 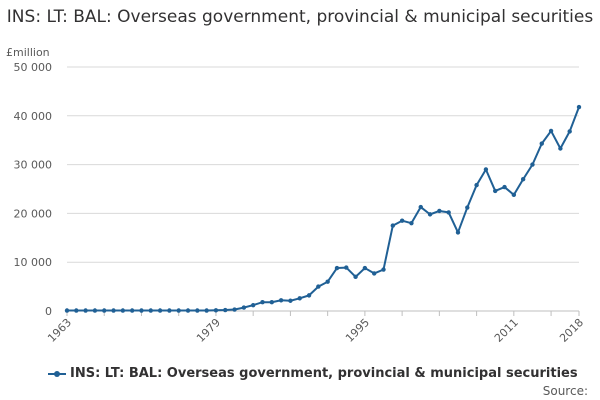 I want to click on x-tick-label: 1995, so click(x=357, y=330).